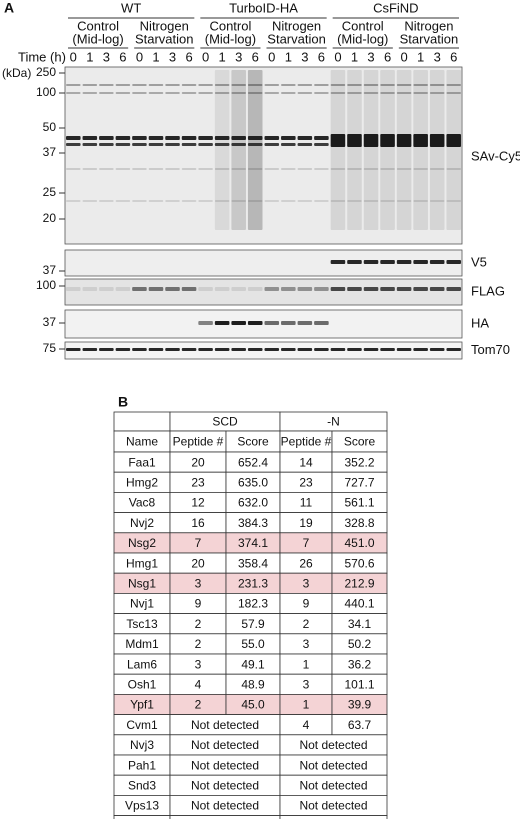 The height and width of the screenshot is (819, 520). What do you see at coordinates (164, 38) in the screenshot?
I see `condition-label: Starvation` at bounding box center [164, 38].